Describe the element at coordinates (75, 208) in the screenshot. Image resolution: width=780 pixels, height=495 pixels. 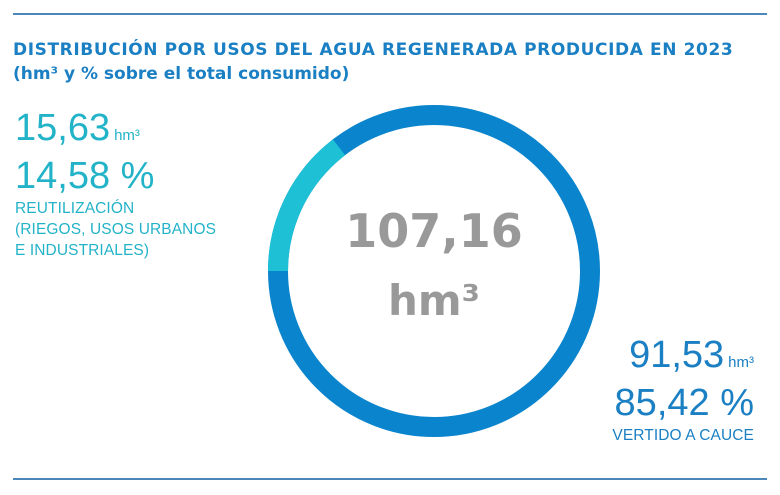
I see `reuse-label-line: REUTILIZACIÓN` at that location.